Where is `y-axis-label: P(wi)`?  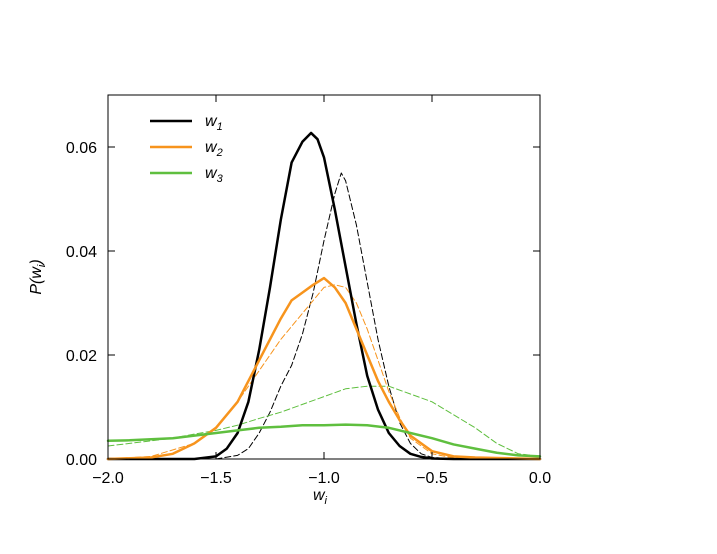 y-axis-label: P(wi) is located at coordinates (38, 276).